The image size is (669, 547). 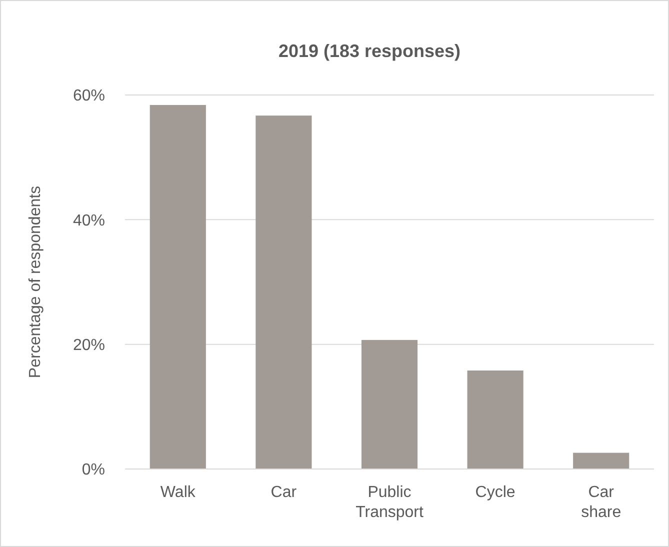 I want to click on y-tick-label: 0%, so click(x=93, y=470).